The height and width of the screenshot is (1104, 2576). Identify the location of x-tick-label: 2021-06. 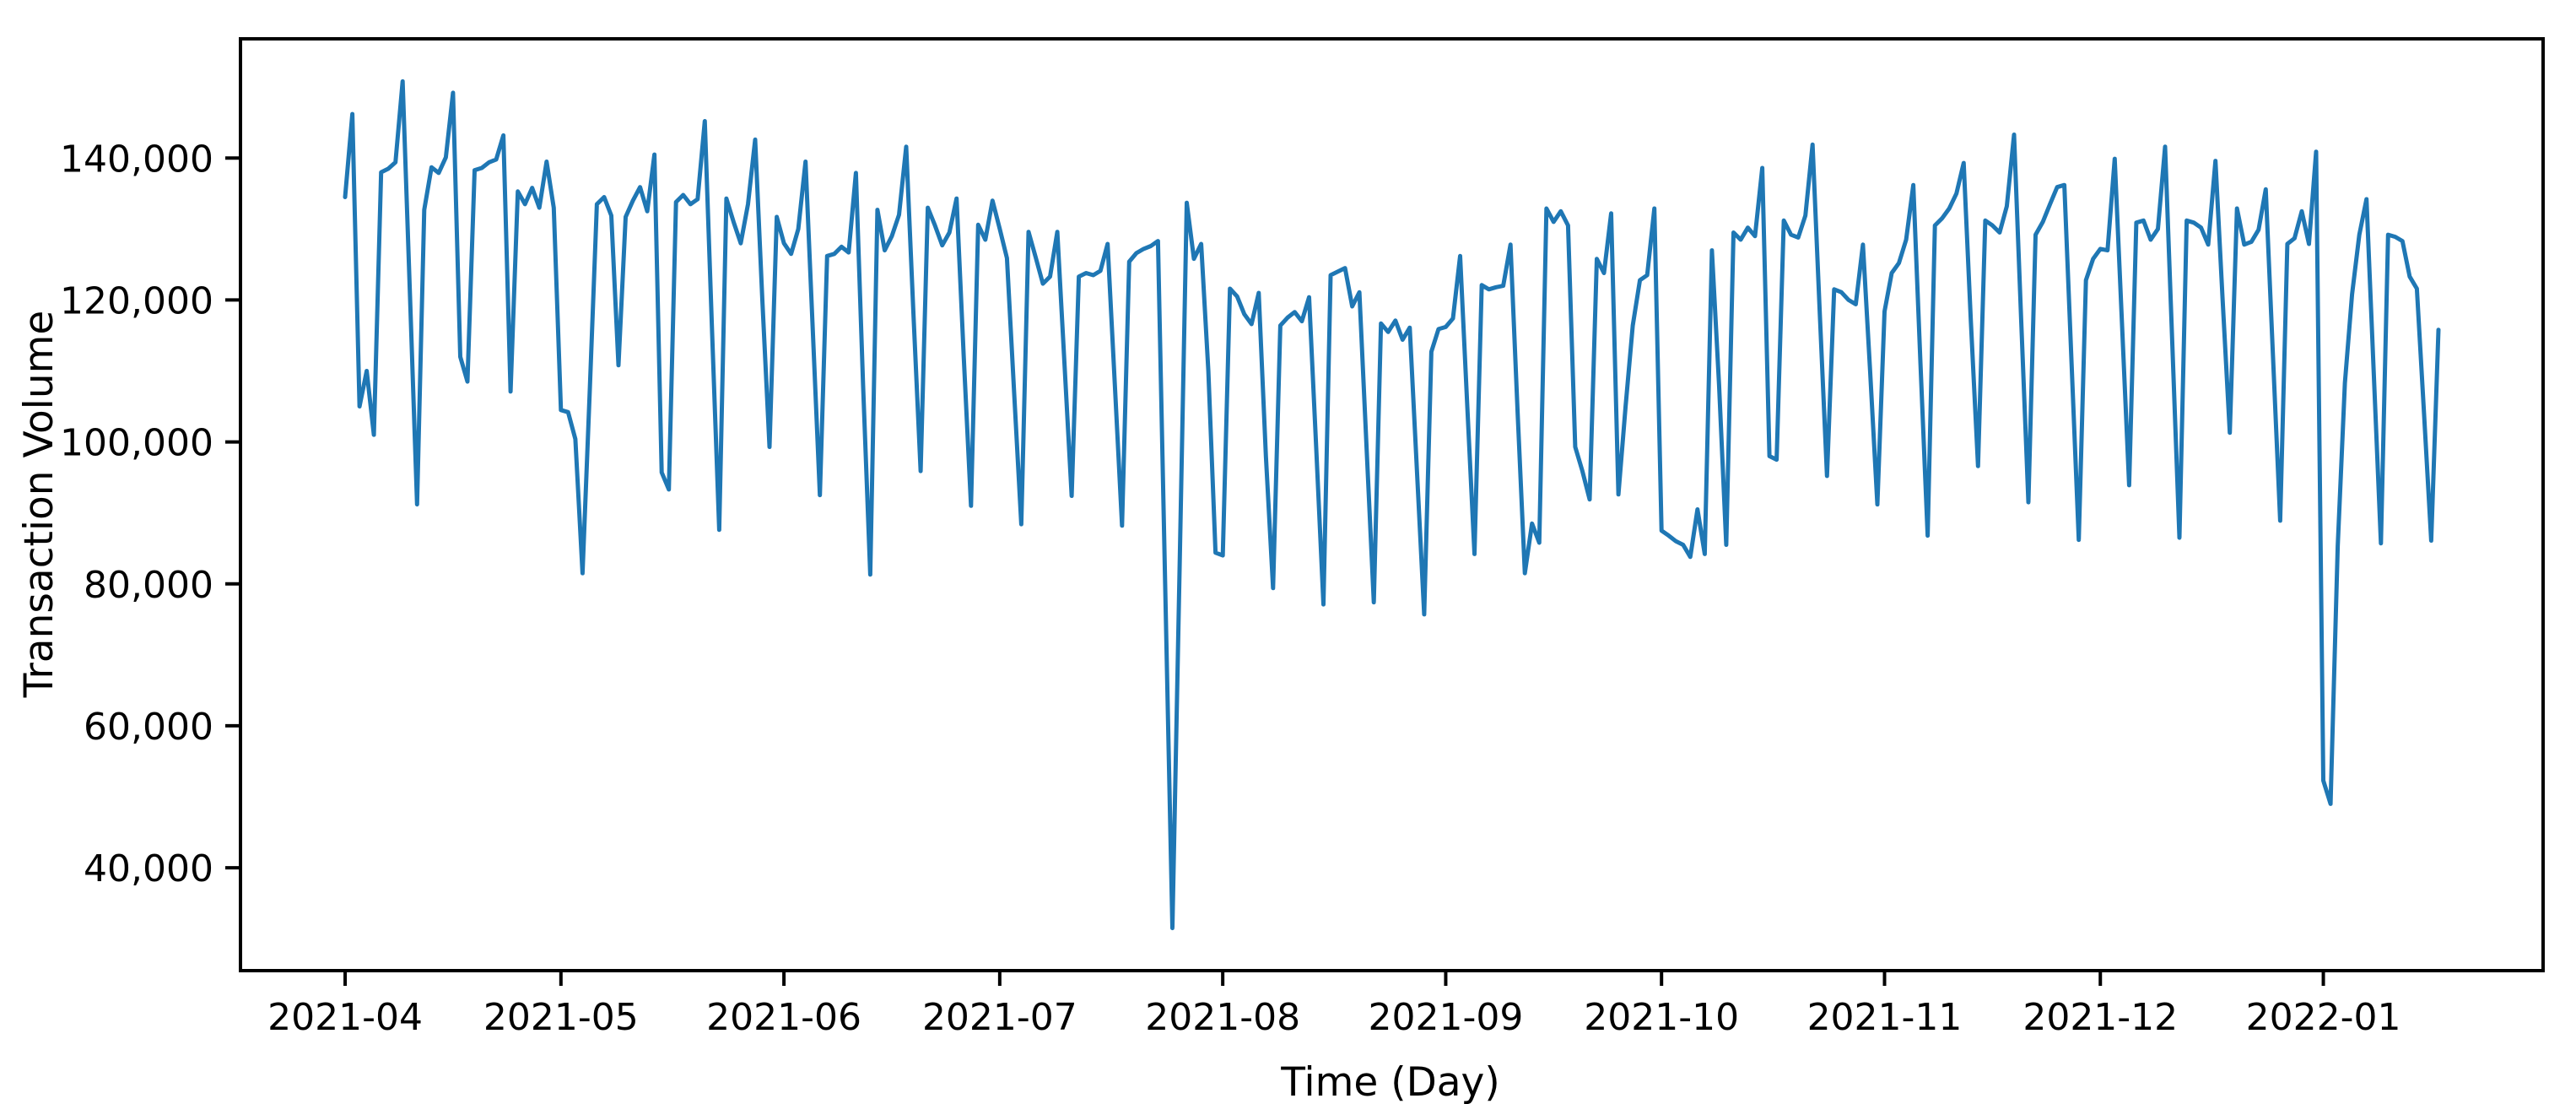
(783, 1017).